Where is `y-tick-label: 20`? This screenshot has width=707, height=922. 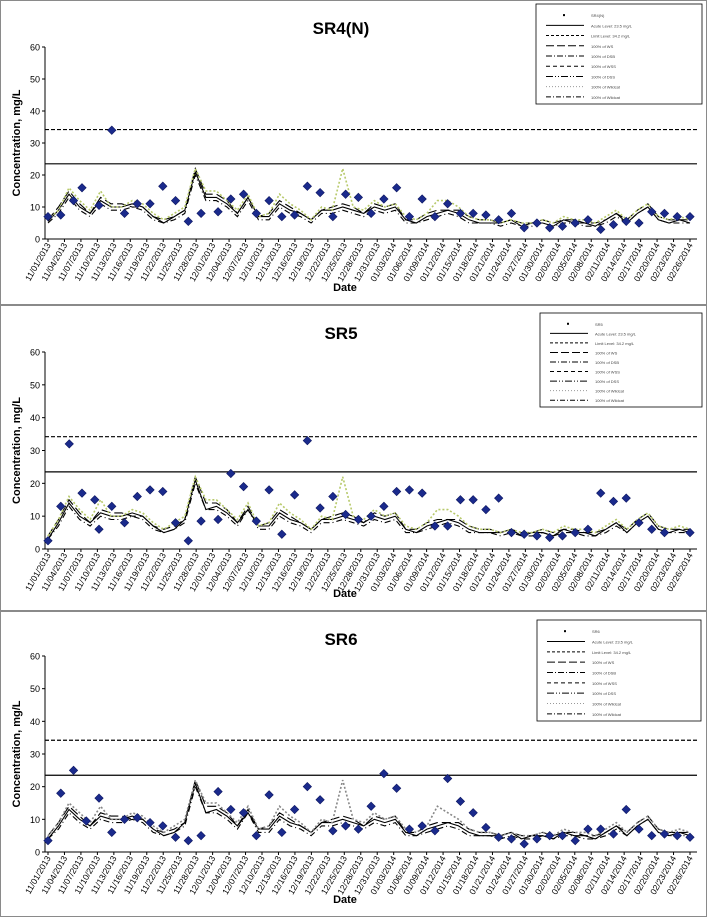 y-tick-label: 20 is located at coordinates (35, 484).